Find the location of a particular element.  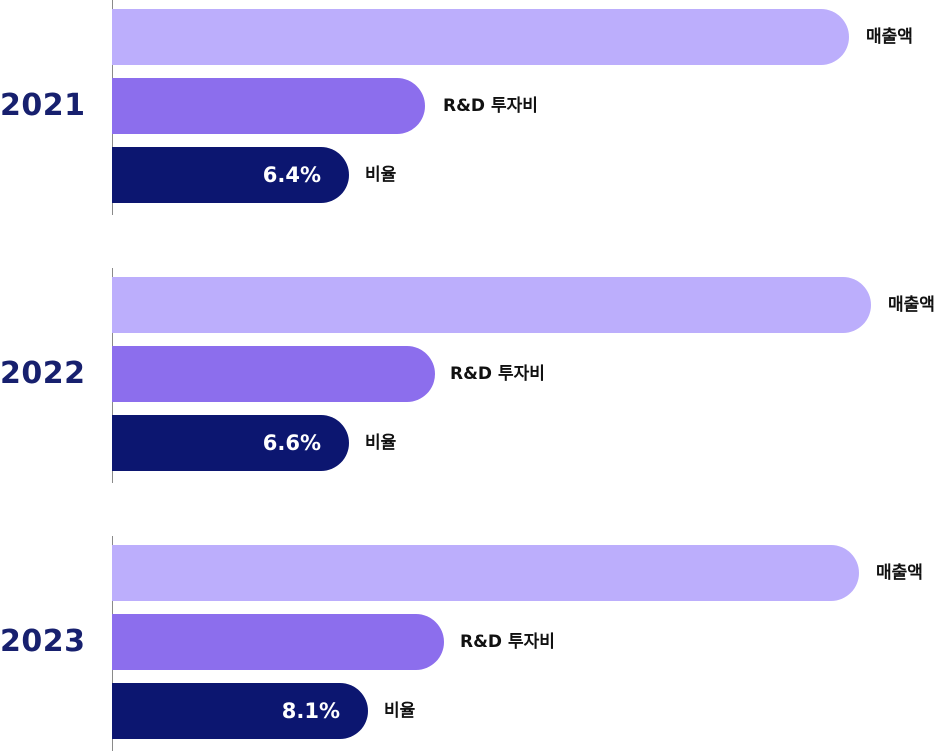

ratio-bar: 6.6% is located at coordinates (230, 443).